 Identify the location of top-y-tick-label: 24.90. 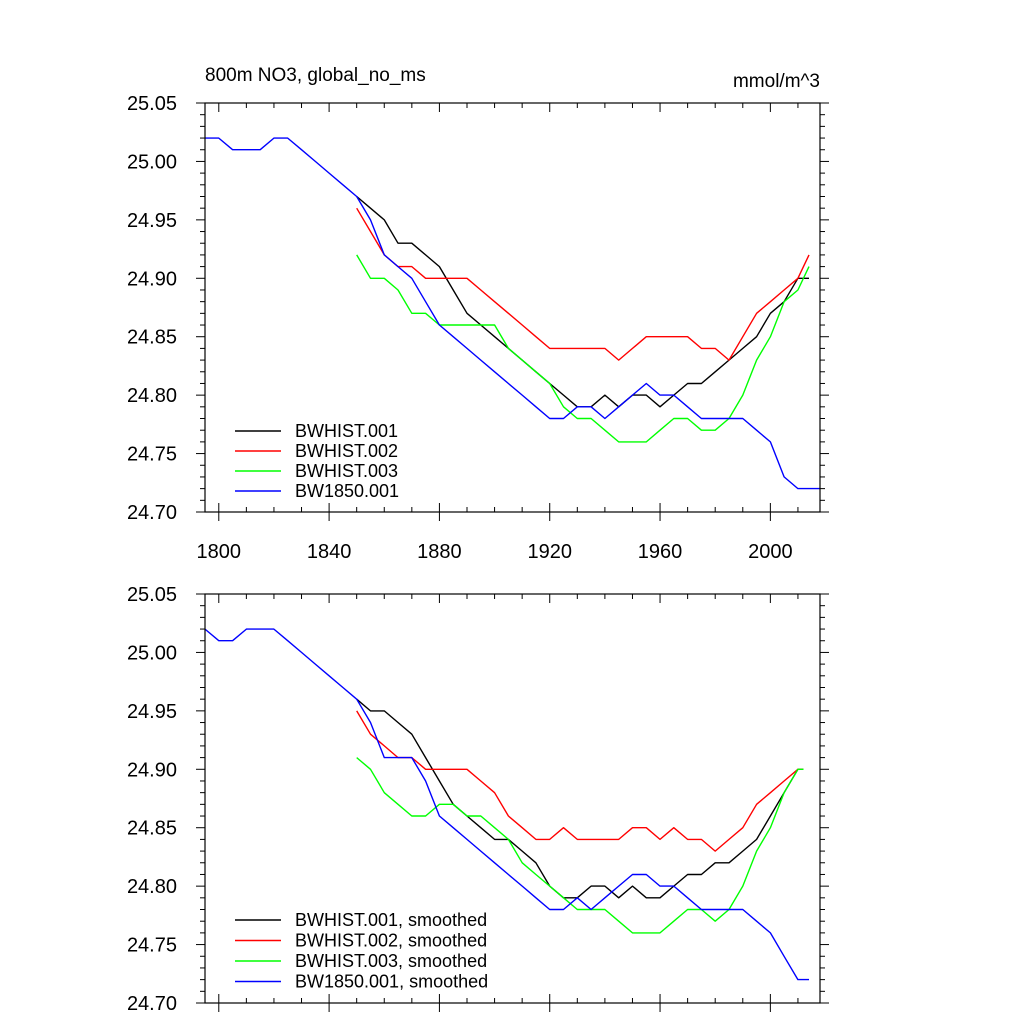
(152, 279).